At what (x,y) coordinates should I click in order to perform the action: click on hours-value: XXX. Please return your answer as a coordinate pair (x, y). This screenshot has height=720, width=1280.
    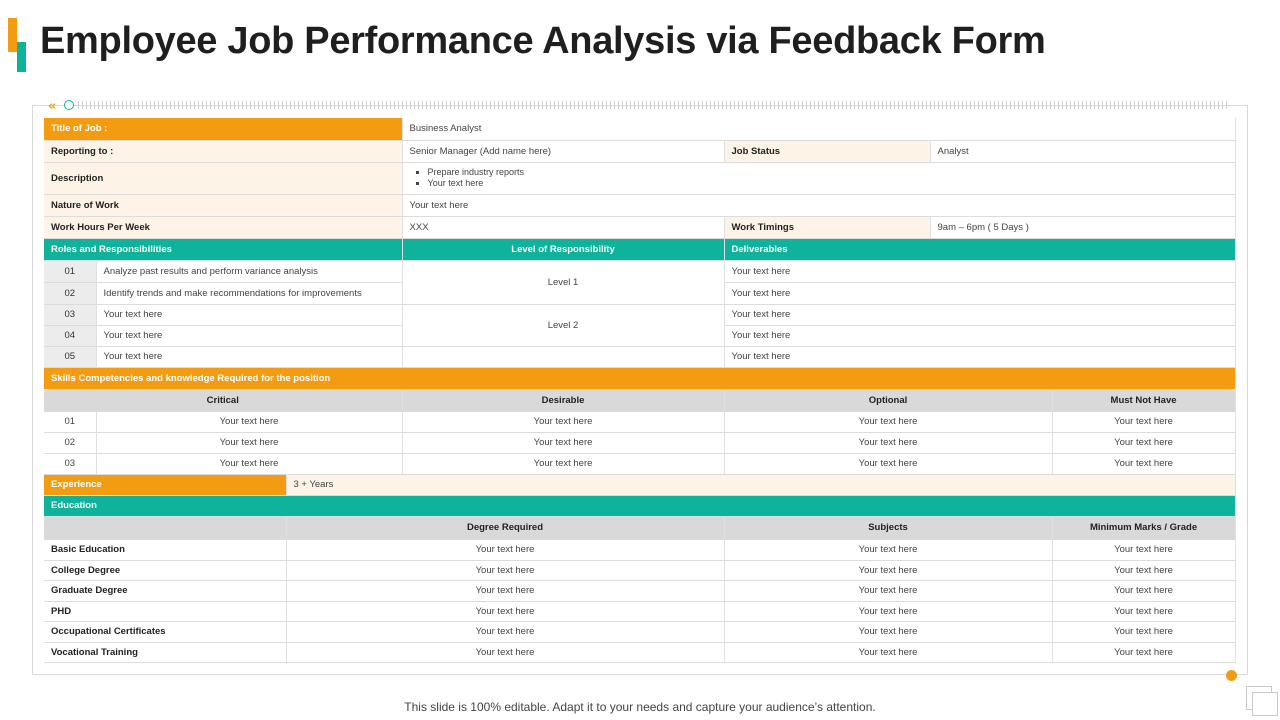
    Looking at the image, I should click on (563, 227).